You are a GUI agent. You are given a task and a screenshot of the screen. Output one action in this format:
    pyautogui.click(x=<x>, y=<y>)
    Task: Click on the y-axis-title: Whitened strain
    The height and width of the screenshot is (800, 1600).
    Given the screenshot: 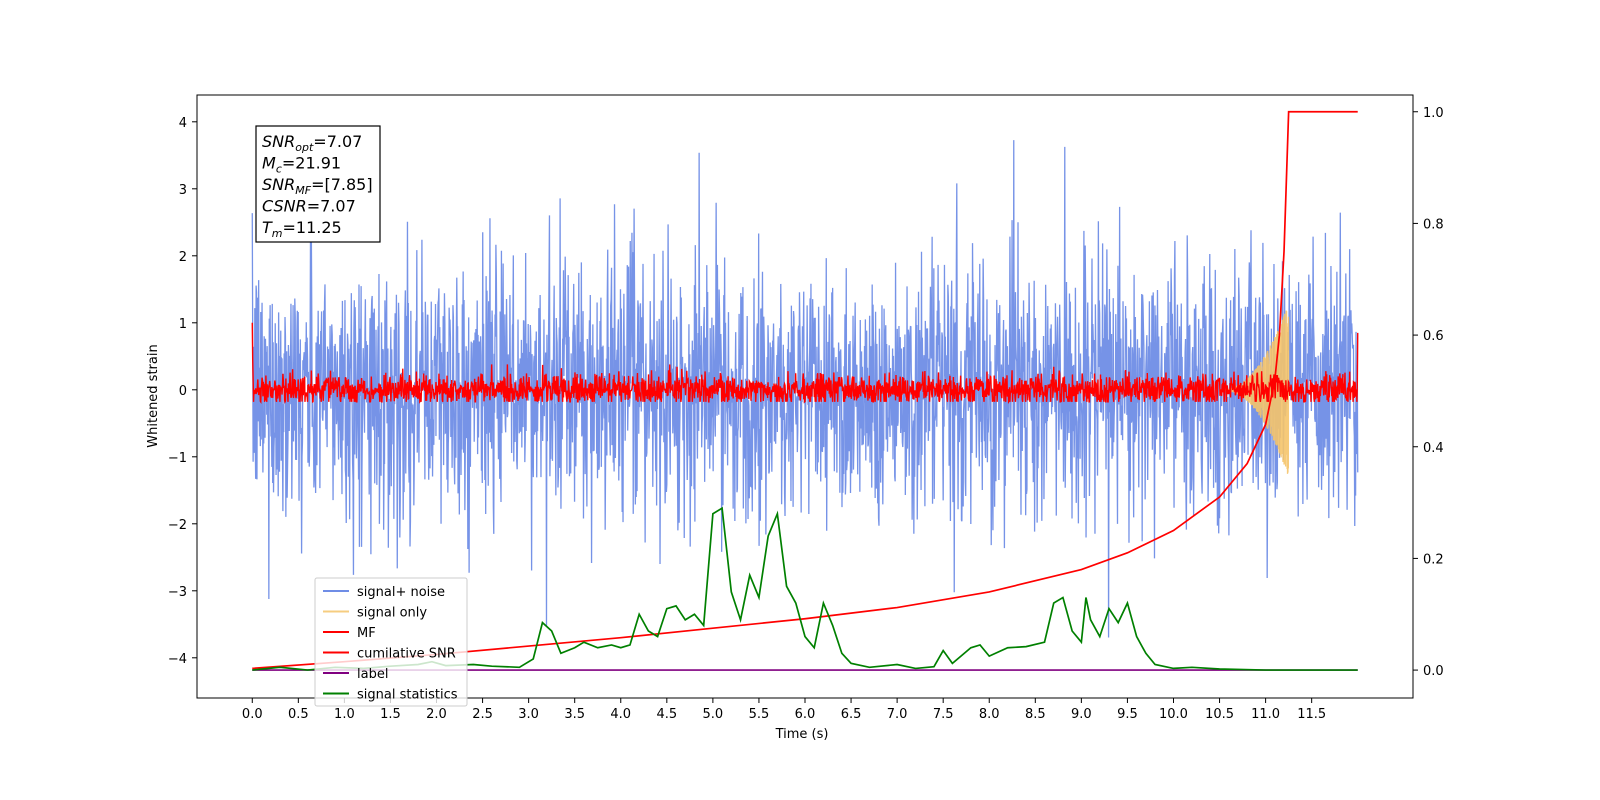 What is the action you would take?
    pyautogui.click(x=153, y=395)
    